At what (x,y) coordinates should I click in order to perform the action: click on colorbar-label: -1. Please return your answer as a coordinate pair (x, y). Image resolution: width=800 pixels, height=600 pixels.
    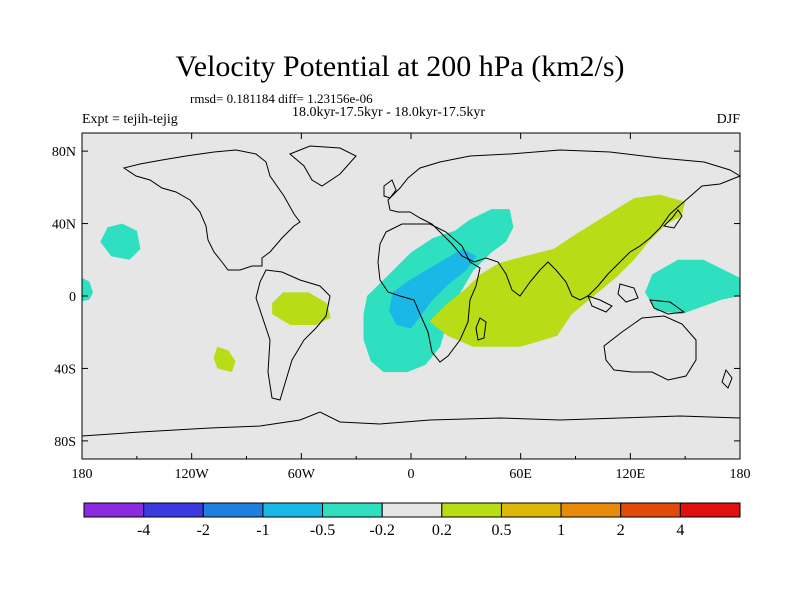
    Looking at the image, I should click on (262, 530).